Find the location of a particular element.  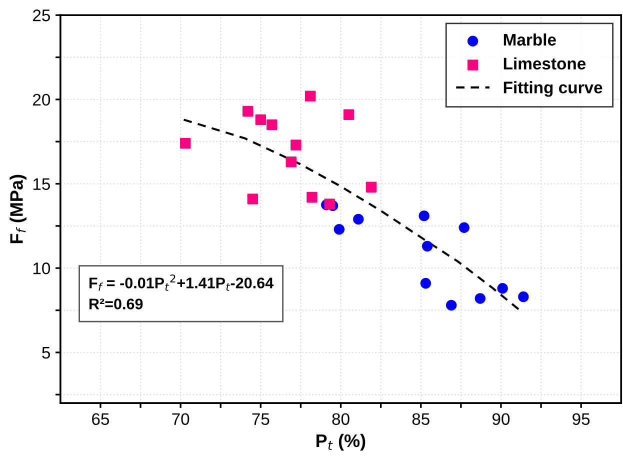

y-tick-label: 25 is located at coordinates (41, 16).